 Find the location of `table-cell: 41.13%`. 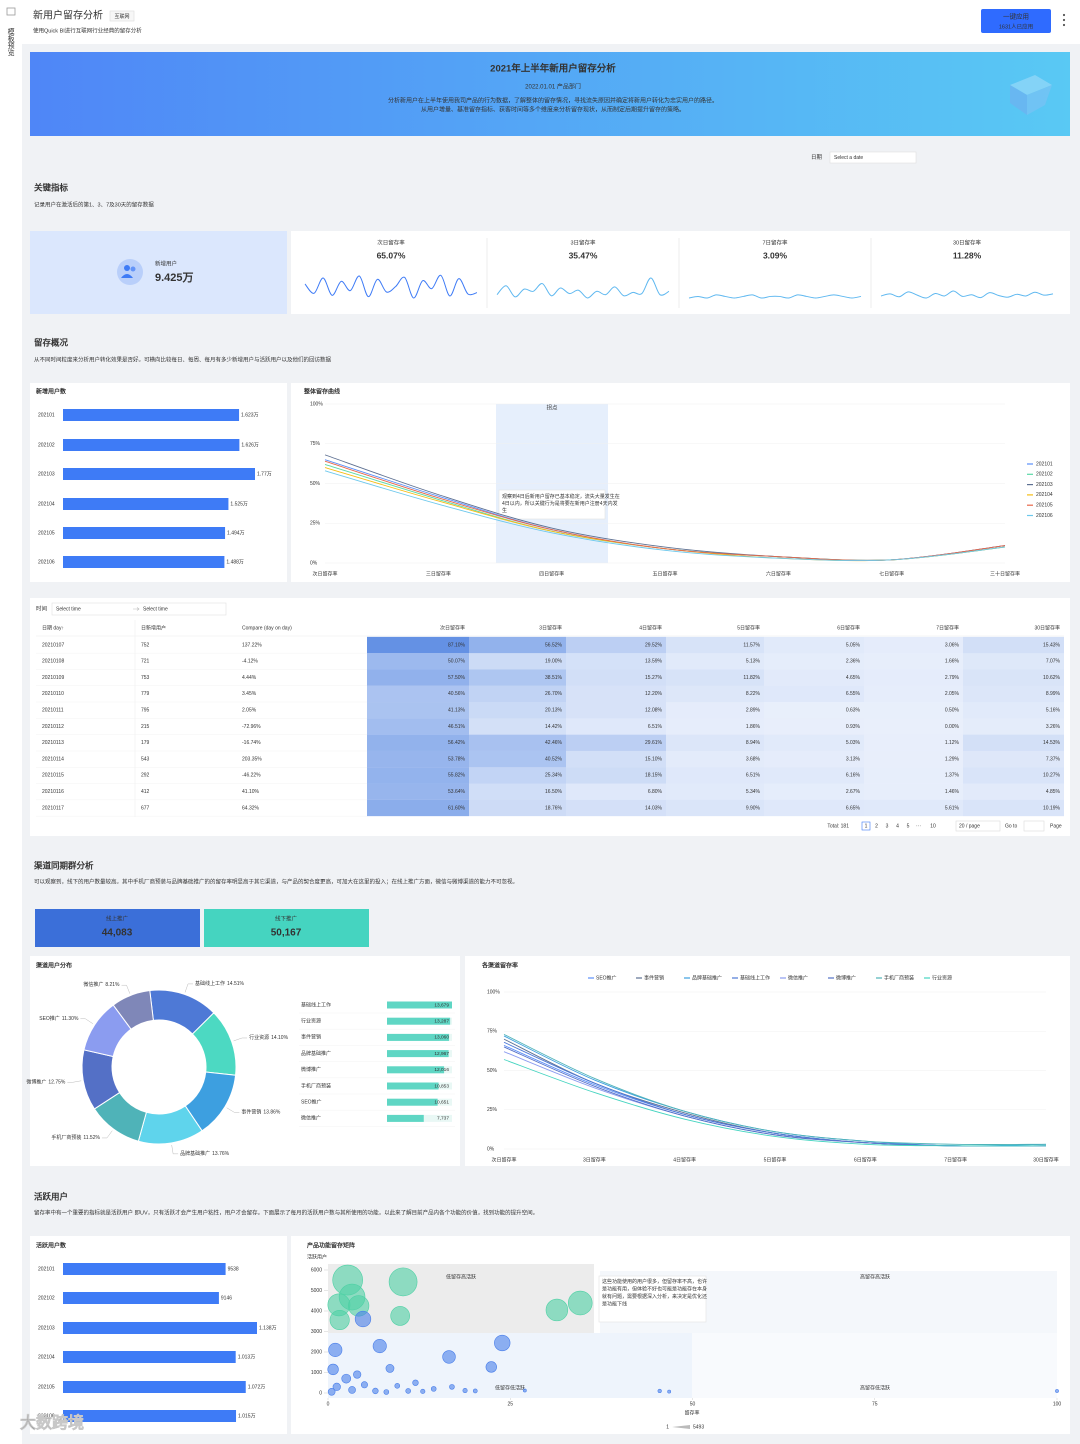

table-cell: 41.13% is located at coordinates (457, 711).